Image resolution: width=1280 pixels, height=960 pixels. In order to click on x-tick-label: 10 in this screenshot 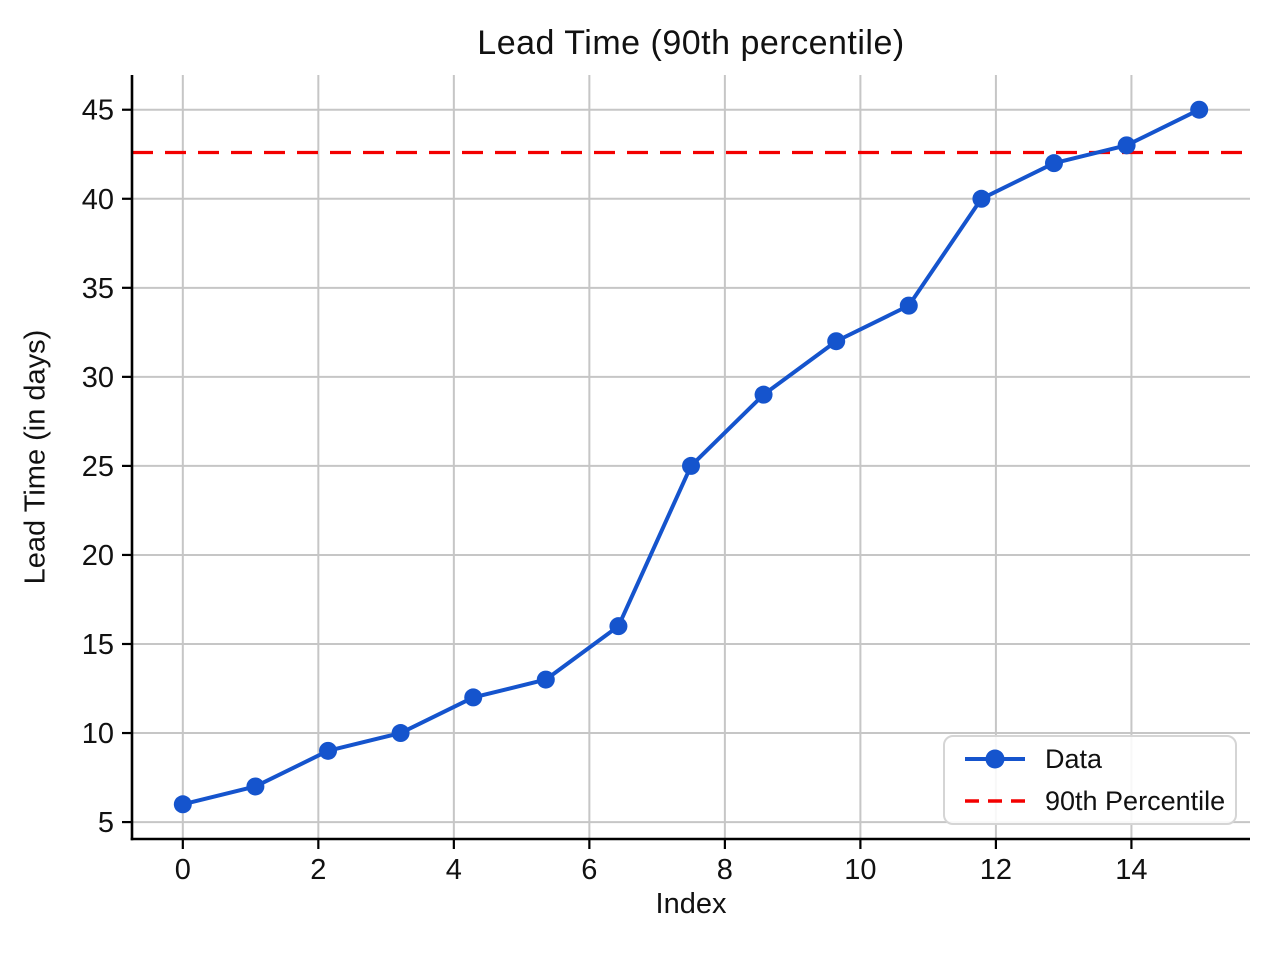, I will do `click(860, 870)`.